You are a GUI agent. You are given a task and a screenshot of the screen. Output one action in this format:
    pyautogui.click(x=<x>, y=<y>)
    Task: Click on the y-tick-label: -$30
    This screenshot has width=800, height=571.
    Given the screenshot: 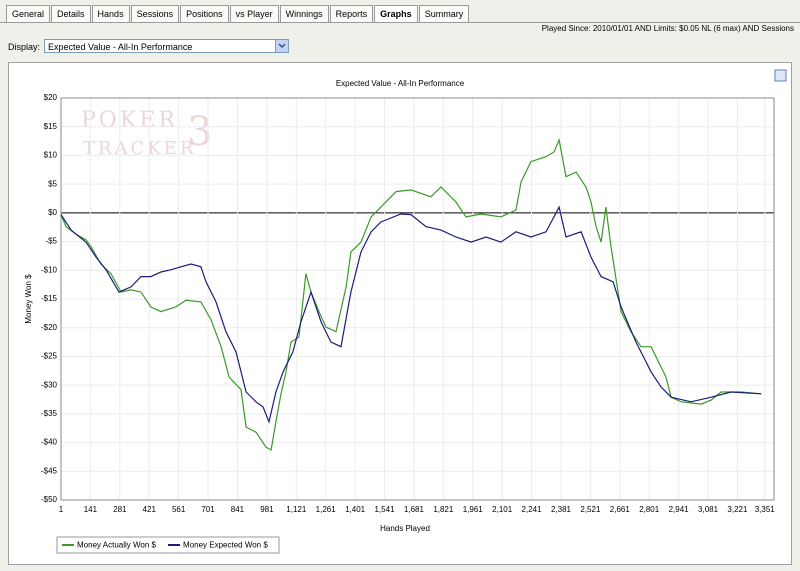 What is the action you would take?
    pyautogui.click(x=49, y=384)
    